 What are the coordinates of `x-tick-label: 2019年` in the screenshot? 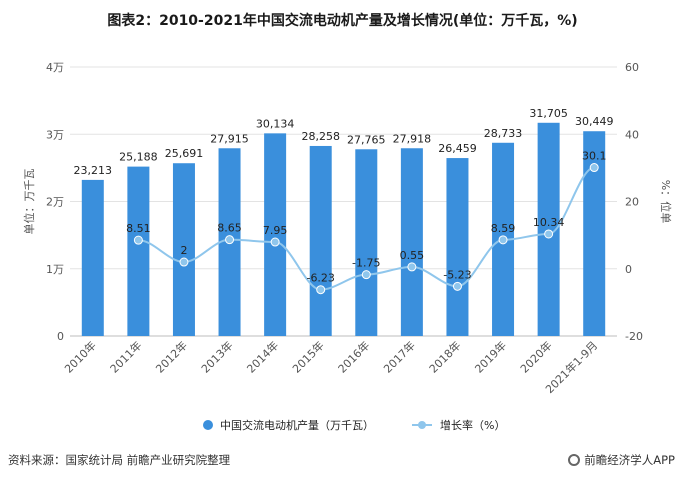 It's located at (490, 356).